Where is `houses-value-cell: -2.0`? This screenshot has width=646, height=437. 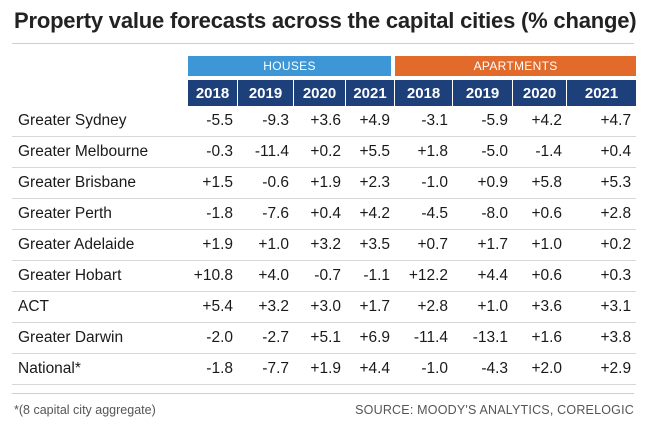 houses-value-cell: -2.0 is located at coordinates (213, 338).